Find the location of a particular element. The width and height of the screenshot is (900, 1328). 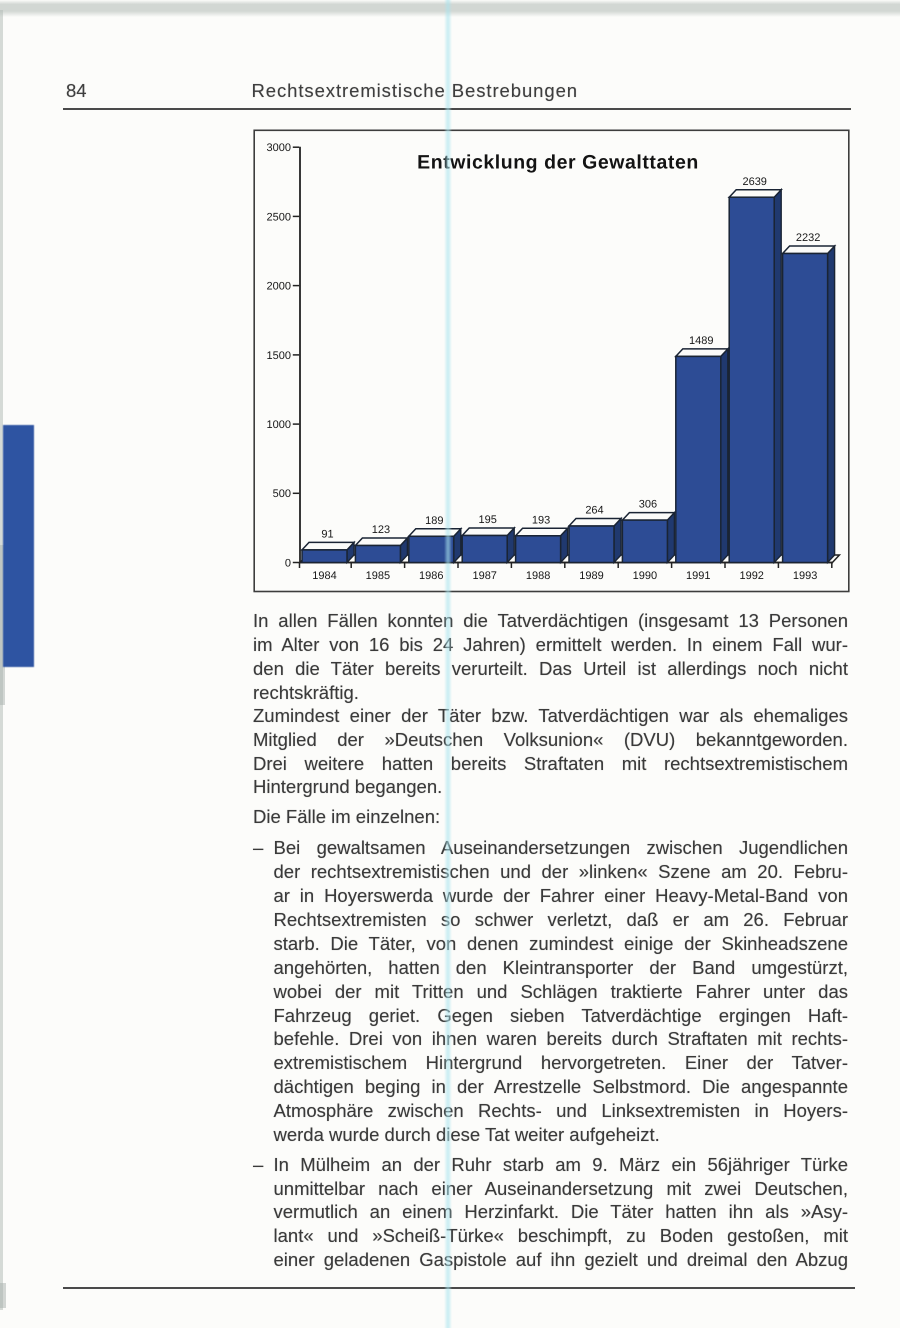

svg-text: 2639 is located at coordinates (754, 182).